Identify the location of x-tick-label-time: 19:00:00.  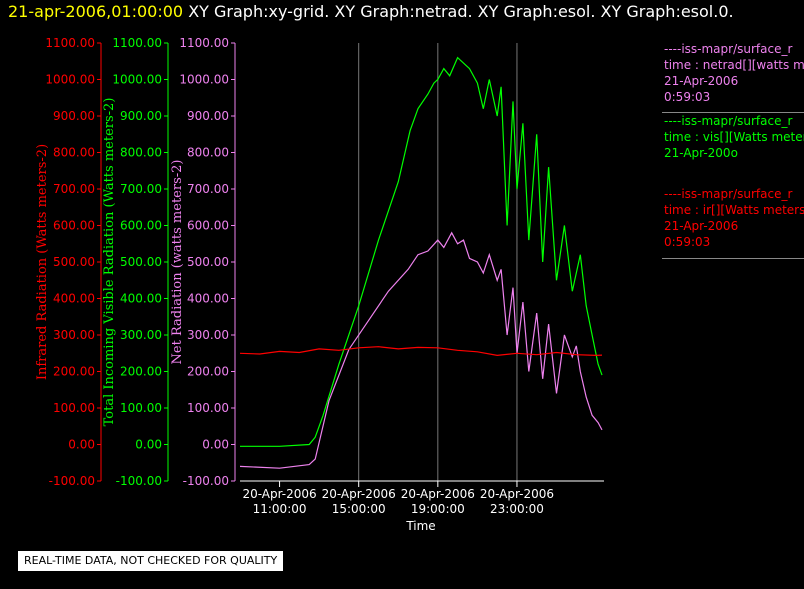
(438, 509).